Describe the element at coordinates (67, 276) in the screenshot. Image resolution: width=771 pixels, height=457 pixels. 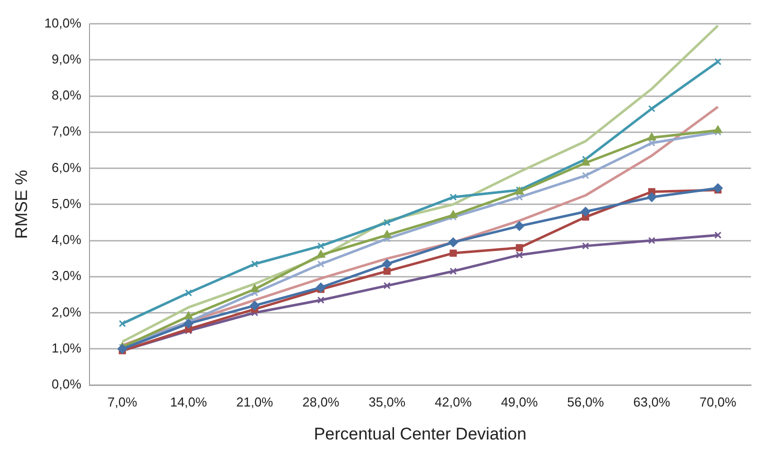
I see `y-tick-label: 3,0%` at that location.